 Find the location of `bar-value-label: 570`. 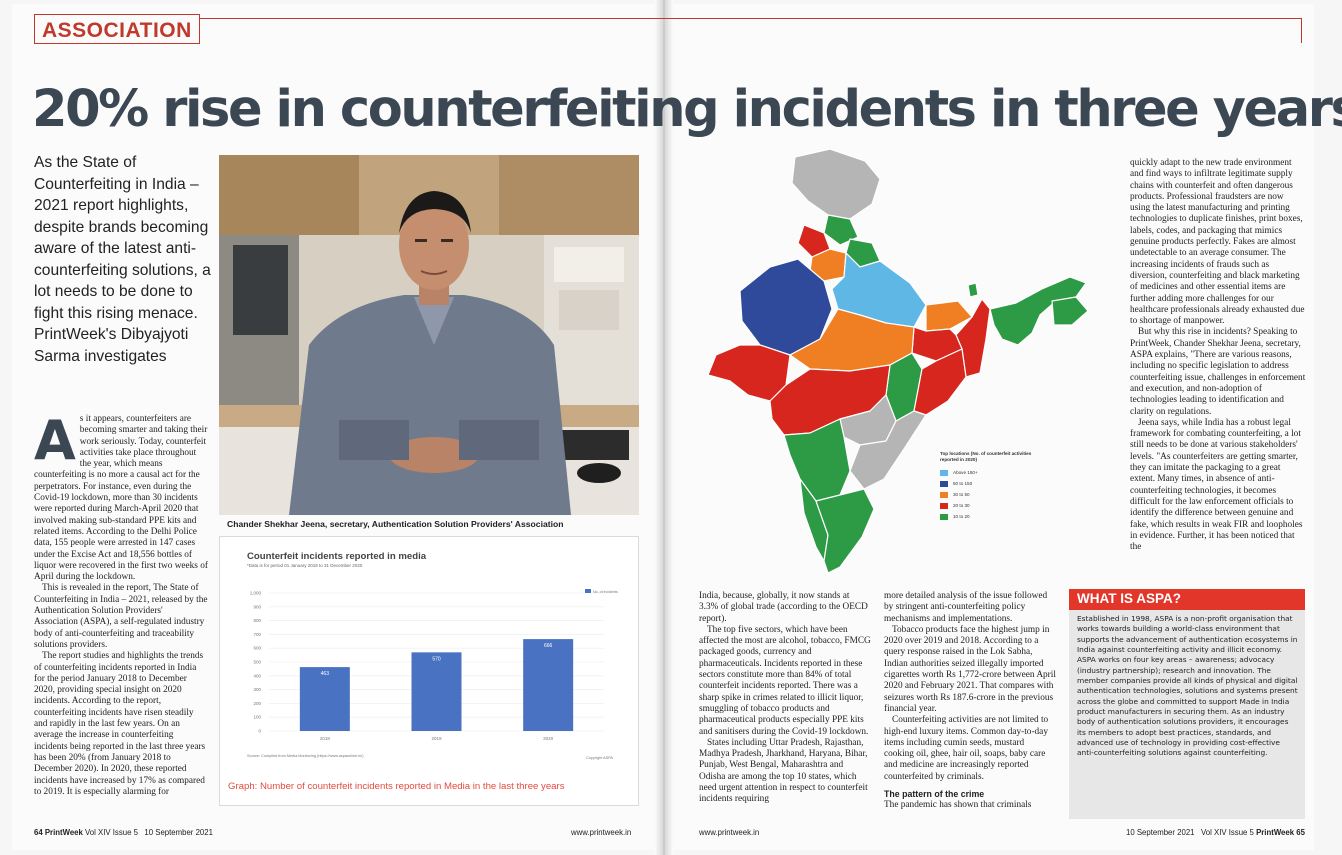

bar-value-label: 570 is located at coordinates (436, 659).